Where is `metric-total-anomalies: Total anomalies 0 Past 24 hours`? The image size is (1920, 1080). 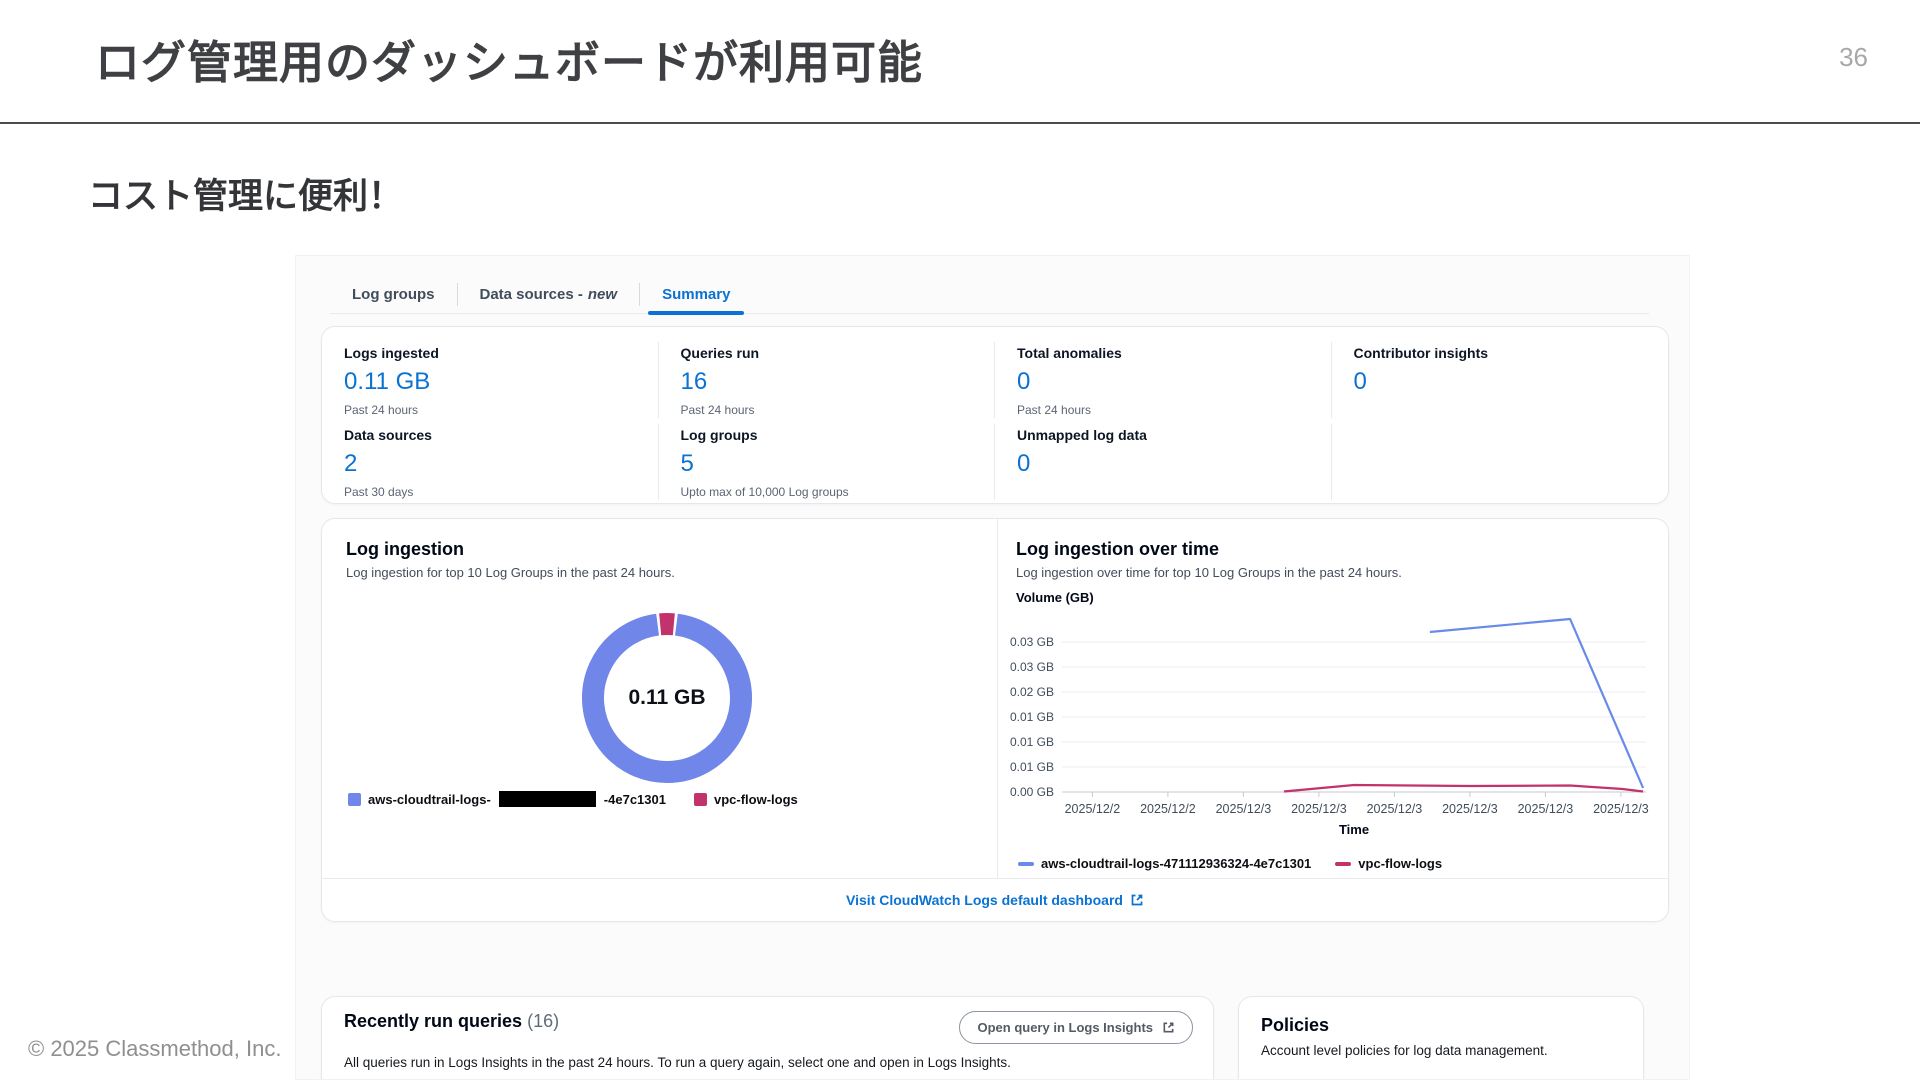 metric-total-anomalies: Total anomalies 0 Past 24 hours is located at coordinates (1163, 380).